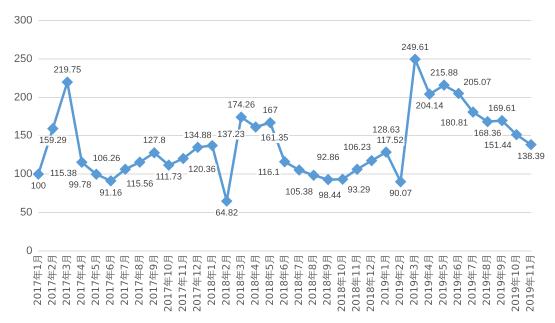  What do you see at coordinates (202, 169) in the screenshot?
I see `data-label: 120.36` at bounding box center [202, 169].